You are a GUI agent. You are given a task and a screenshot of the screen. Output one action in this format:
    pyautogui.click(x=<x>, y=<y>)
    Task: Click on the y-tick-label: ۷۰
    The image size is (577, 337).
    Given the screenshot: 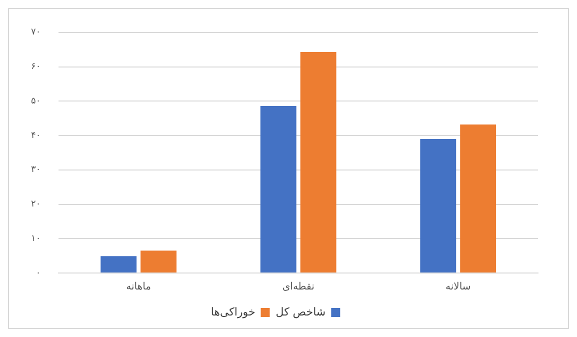 What is the action you would take?
    pyautogui.click(x=35, y=33)
    